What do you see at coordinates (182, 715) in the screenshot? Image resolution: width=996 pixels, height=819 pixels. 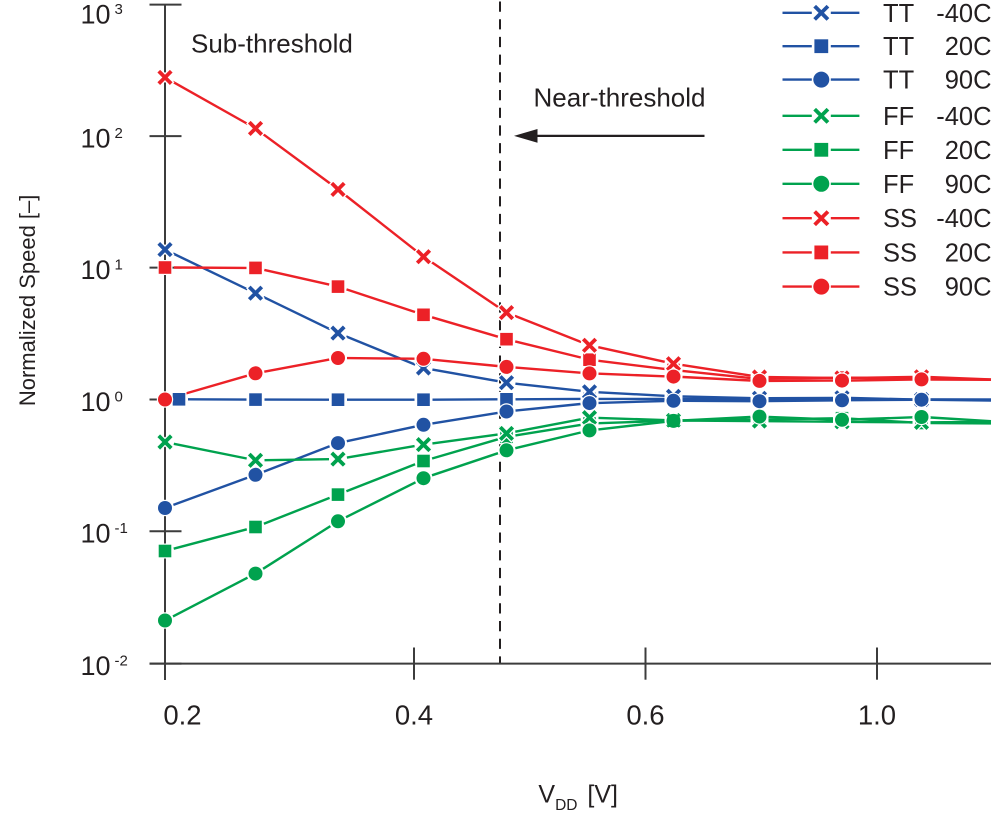 I see `svg-text: 0.2` at bounding box center [182, 715].